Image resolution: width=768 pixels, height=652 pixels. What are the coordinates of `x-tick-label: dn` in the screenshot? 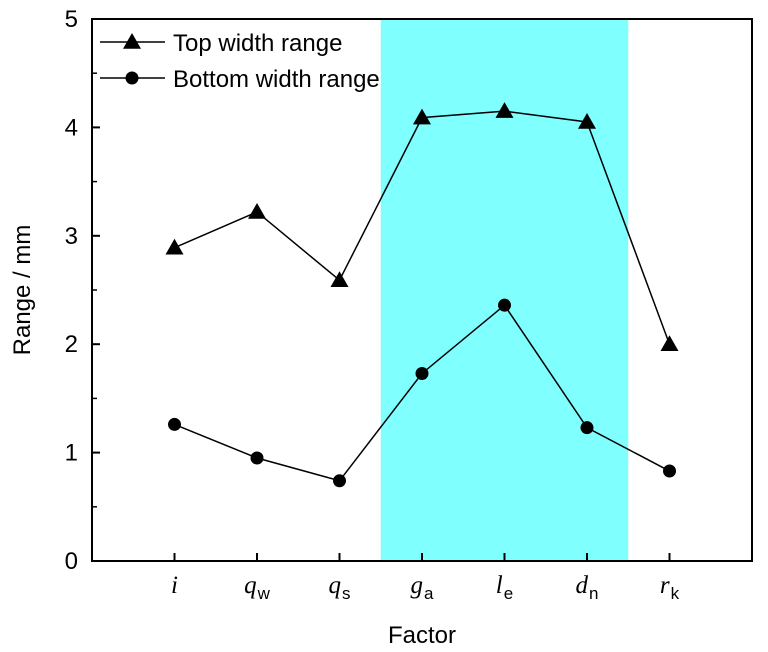 It's located at (587, 587).